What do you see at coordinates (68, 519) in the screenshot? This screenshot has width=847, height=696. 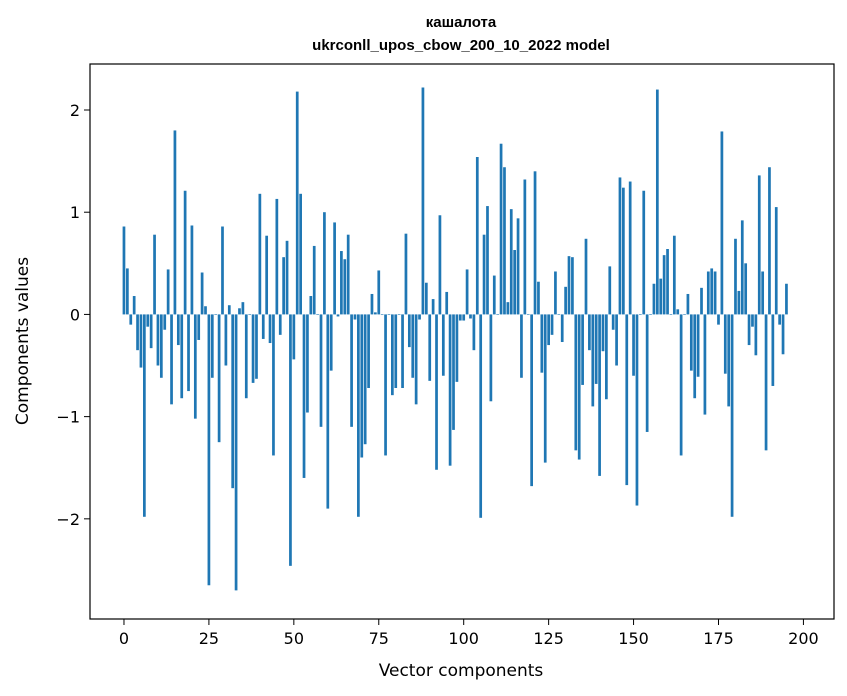 I see `y-tick-label: −2` at bounding box center [68, 519].